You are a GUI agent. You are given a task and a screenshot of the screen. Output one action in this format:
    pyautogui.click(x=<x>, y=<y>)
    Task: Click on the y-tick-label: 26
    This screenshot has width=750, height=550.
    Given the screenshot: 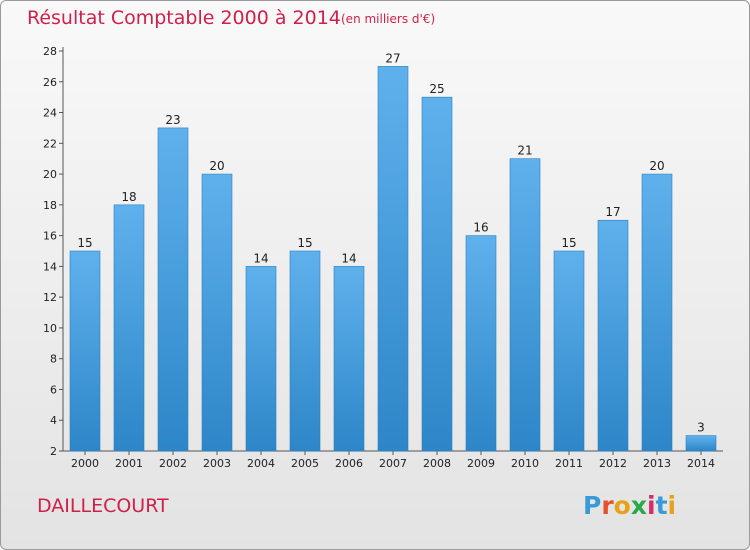 What is the action you would take?
    pyautogui.click(x=50, y=82)
    